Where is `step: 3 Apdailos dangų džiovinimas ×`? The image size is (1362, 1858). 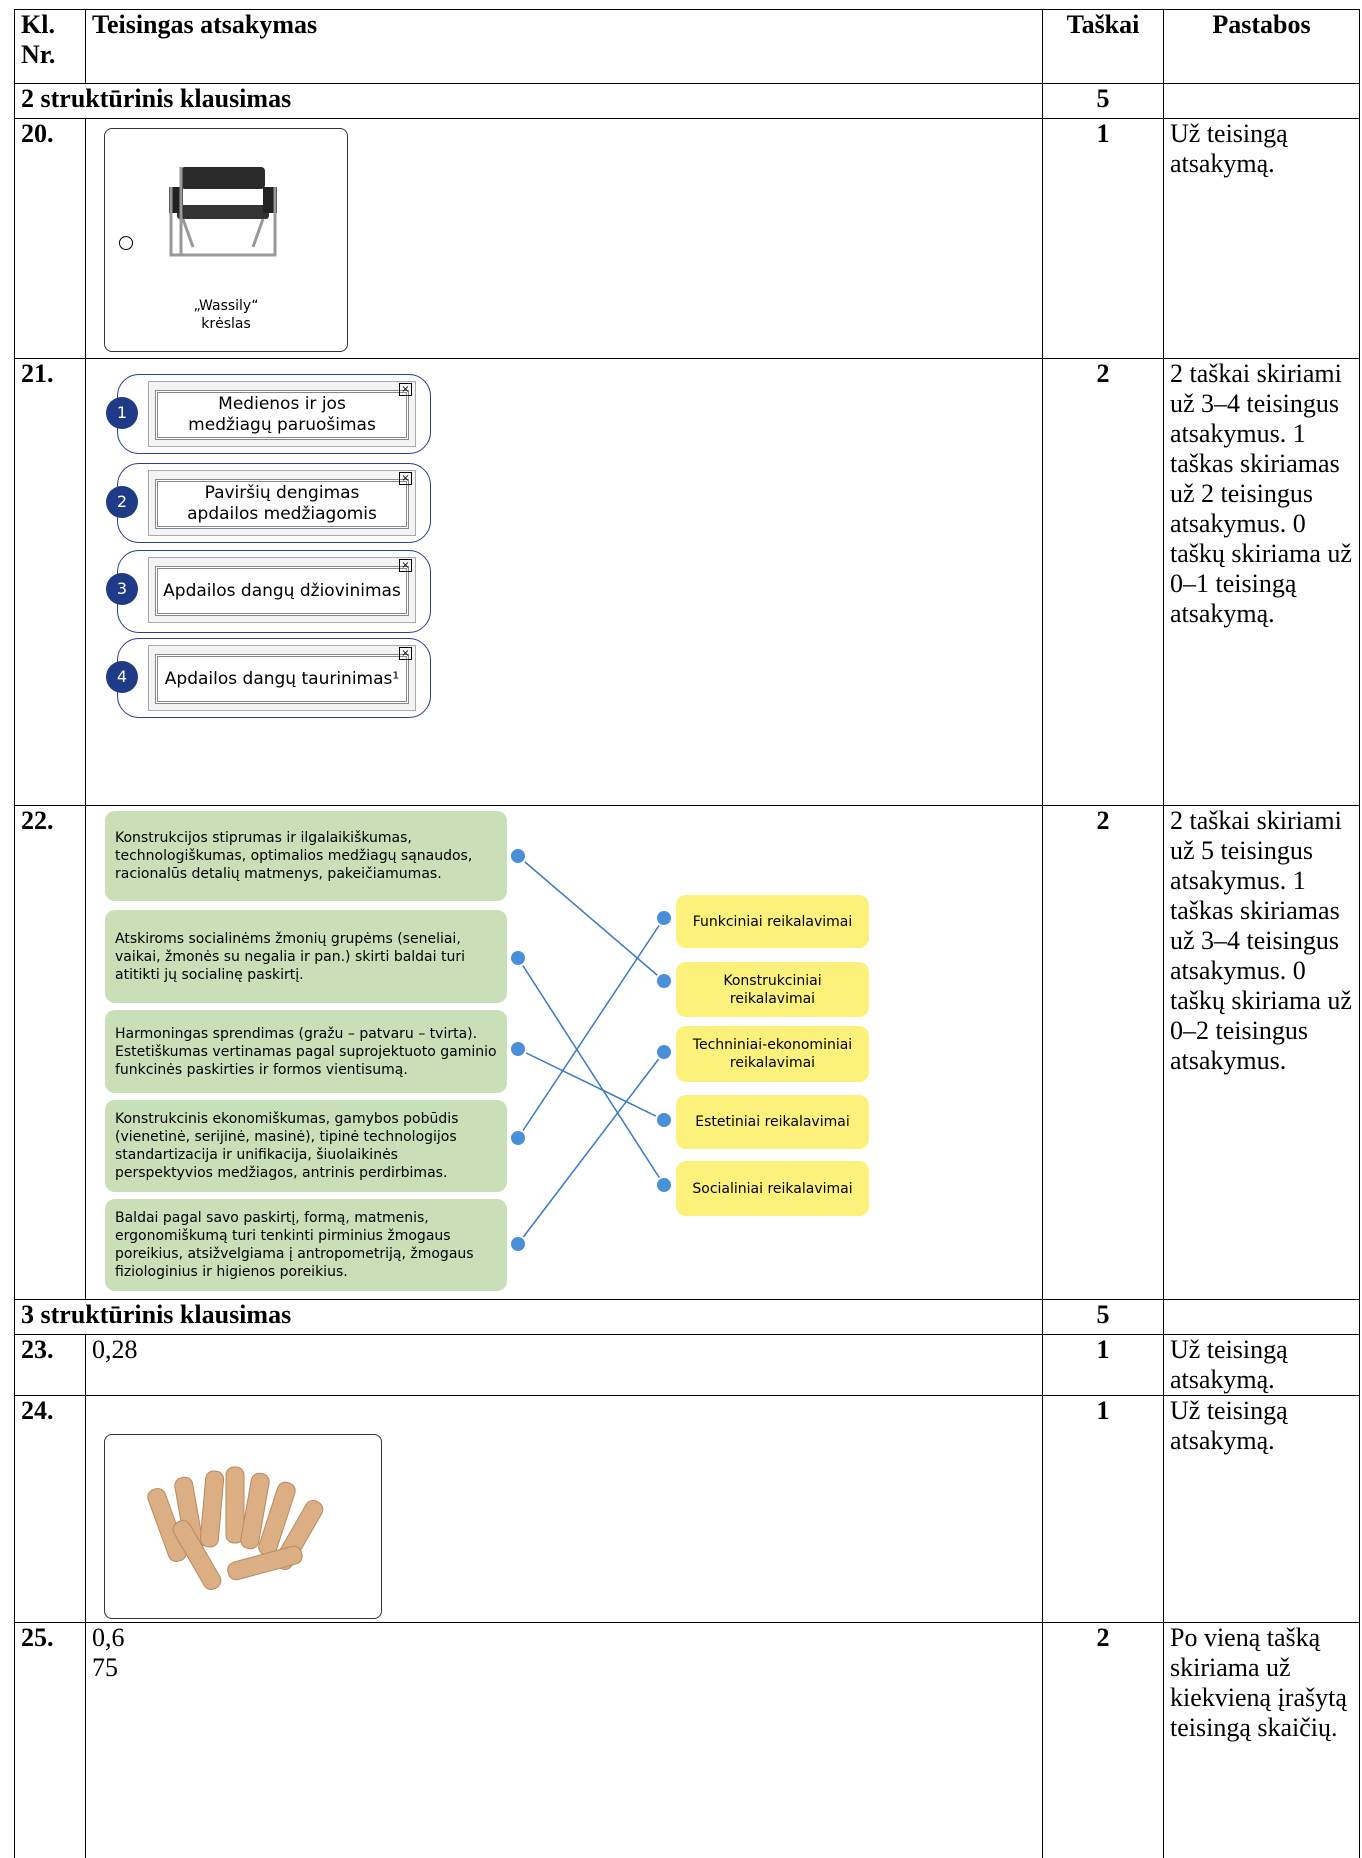 step: 3 Apdailos dangų džiovinimas × is located at coordinates (268, 591).